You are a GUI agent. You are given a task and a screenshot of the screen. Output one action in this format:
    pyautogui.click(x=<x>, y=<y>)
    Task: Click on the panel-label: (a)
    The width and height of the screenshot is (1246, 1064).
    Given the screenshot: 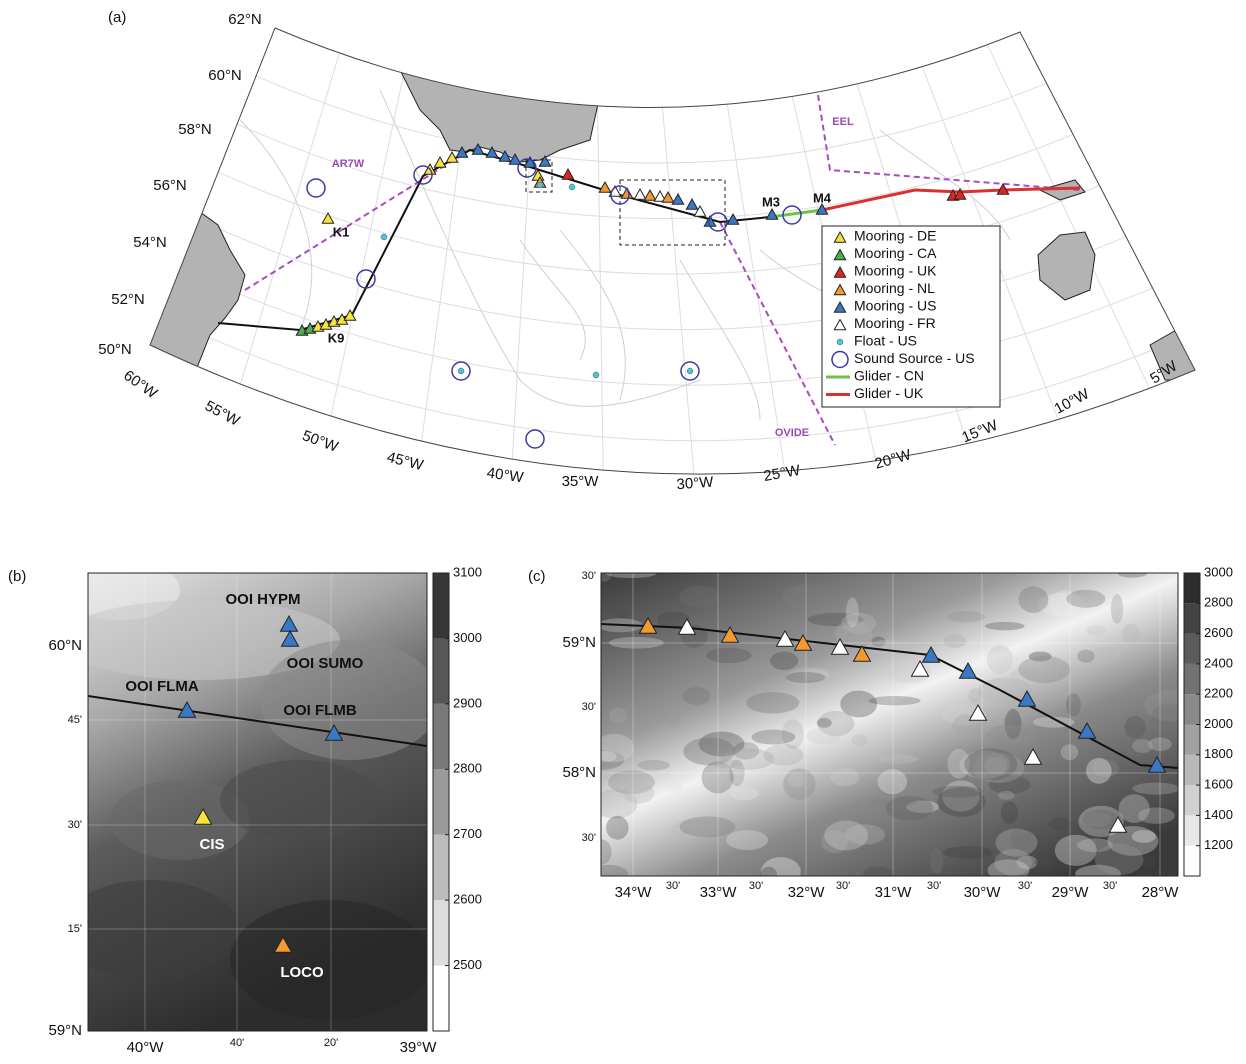 What is the action you would take?
    pyautogui.click(x=117, y=17)
    